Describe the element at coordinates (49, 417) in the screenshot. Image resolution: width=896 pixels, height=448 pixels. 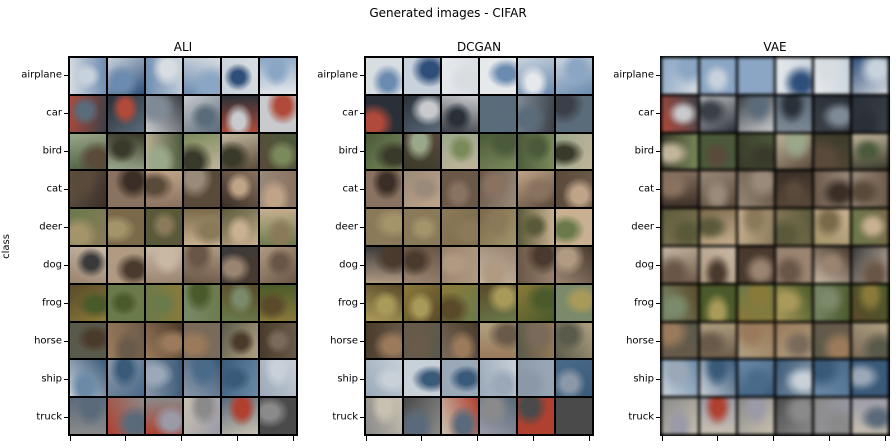
I see `row-label-truck: truck` at that location.